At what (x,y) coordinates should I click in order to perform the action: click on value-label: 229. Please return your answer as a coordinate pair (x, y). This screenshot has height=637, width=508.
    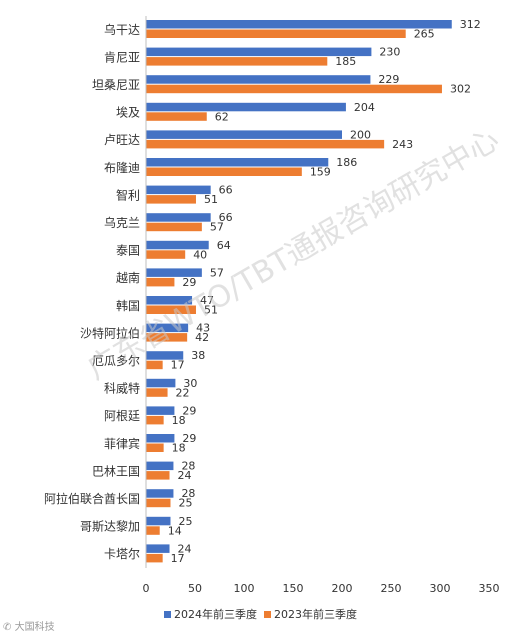
    Looking at the image, I should click on (388, 79).